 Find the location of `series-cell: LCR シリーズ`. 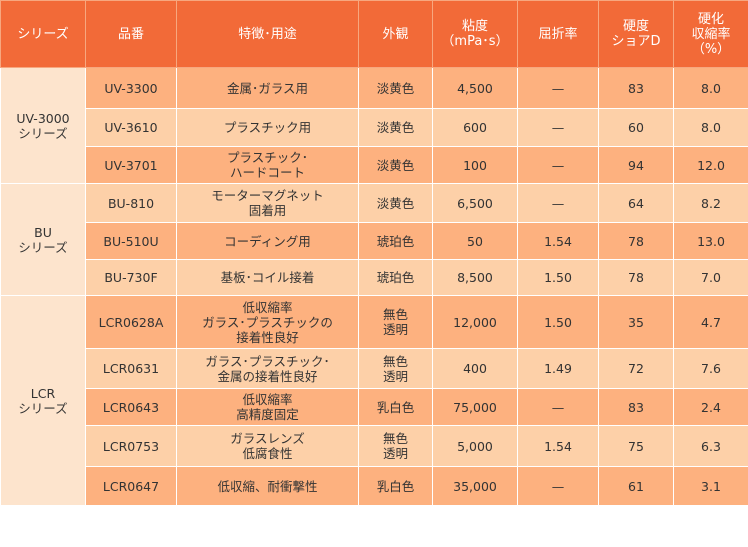

series-cell: LCR シリーズ is located at coordinates (43, 400).